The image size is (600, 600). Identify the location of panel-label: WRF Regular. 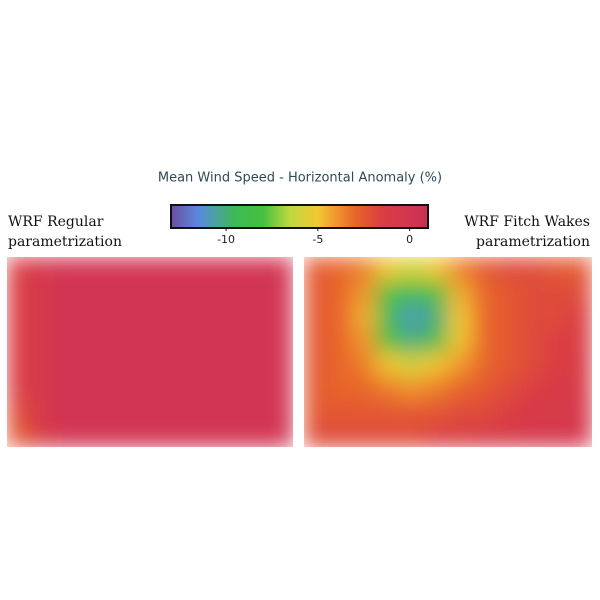
(56, 222).